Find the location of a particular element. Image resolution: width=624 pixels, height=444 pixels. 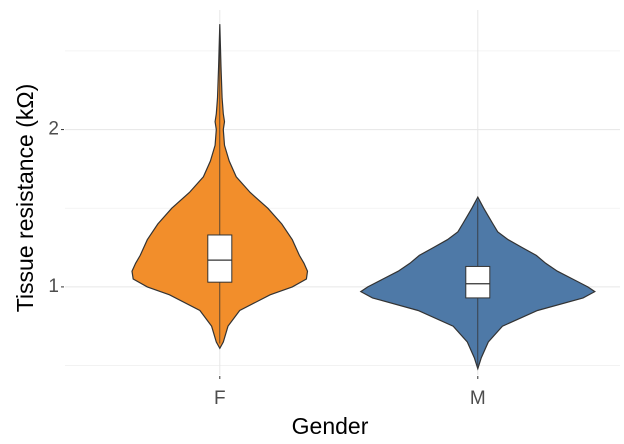

x-axis-label: Gender is located at coordinates (330, 426).